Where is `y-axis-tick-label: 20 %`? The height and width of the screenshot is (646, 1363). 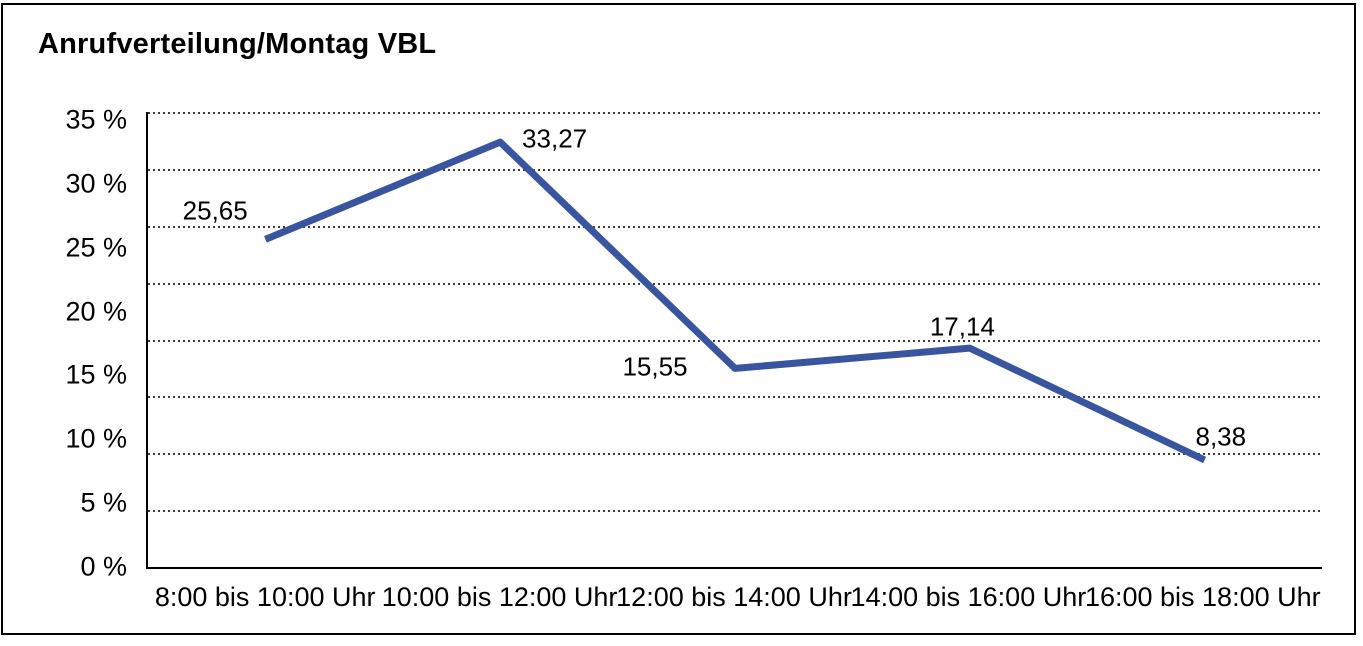
y-axis-tick-label: 20 % is located at coordinates (96, 311).